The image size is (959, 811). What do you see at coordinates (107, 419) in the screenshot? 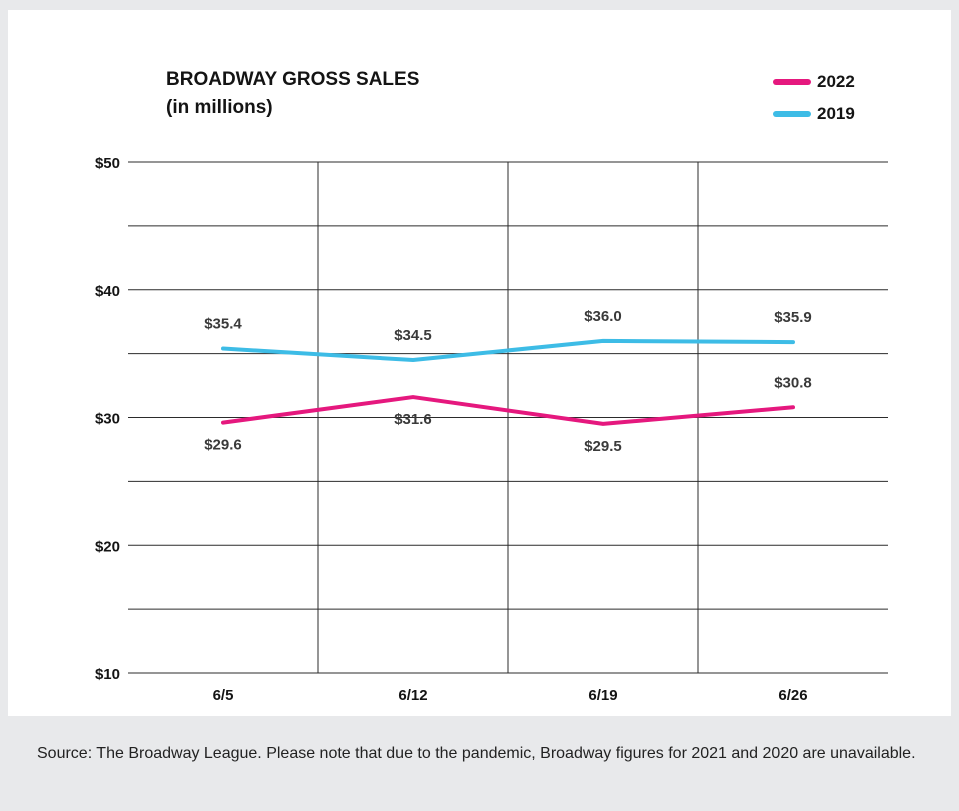
I see `y-tick-label: $30` at bounding box center [107, 419].